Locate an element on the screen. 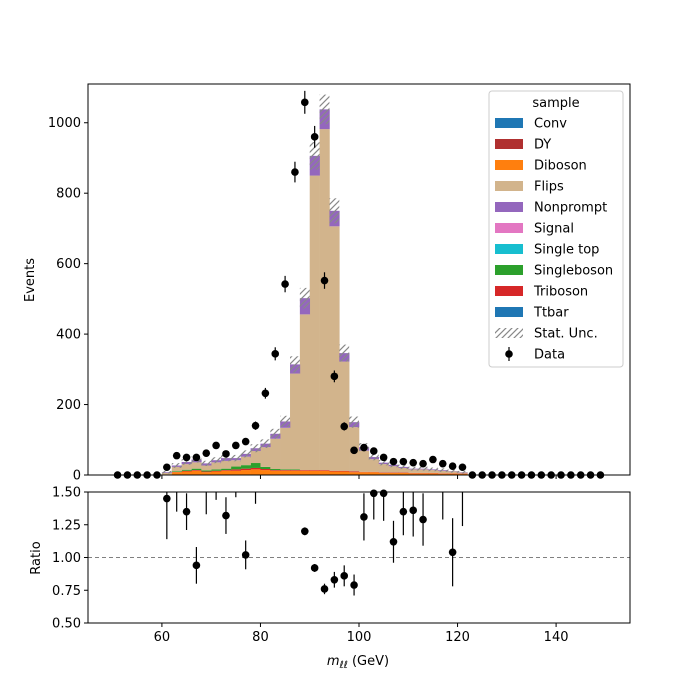 This screenshot has height=700, width=700. legend-label: Data is located at coordinates (549, 355).